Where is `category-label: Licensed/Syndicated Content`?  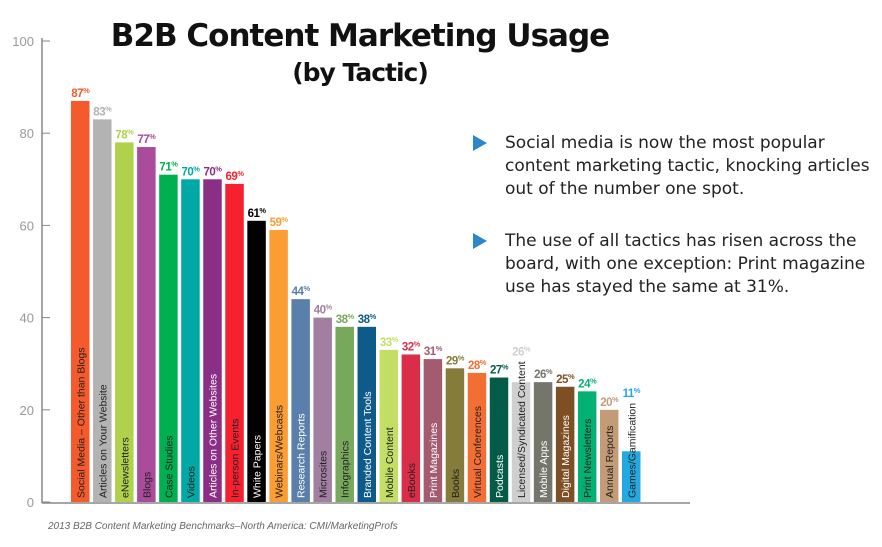 category-label: Licensed/Syndicated Content is located at coordinates (522, 429).